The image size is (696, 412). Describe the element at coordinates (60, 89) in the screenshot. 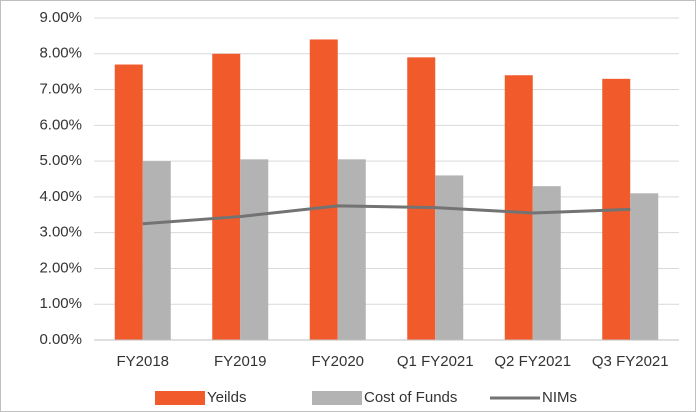

I see `y-tick-label: 7.00%` at that location.